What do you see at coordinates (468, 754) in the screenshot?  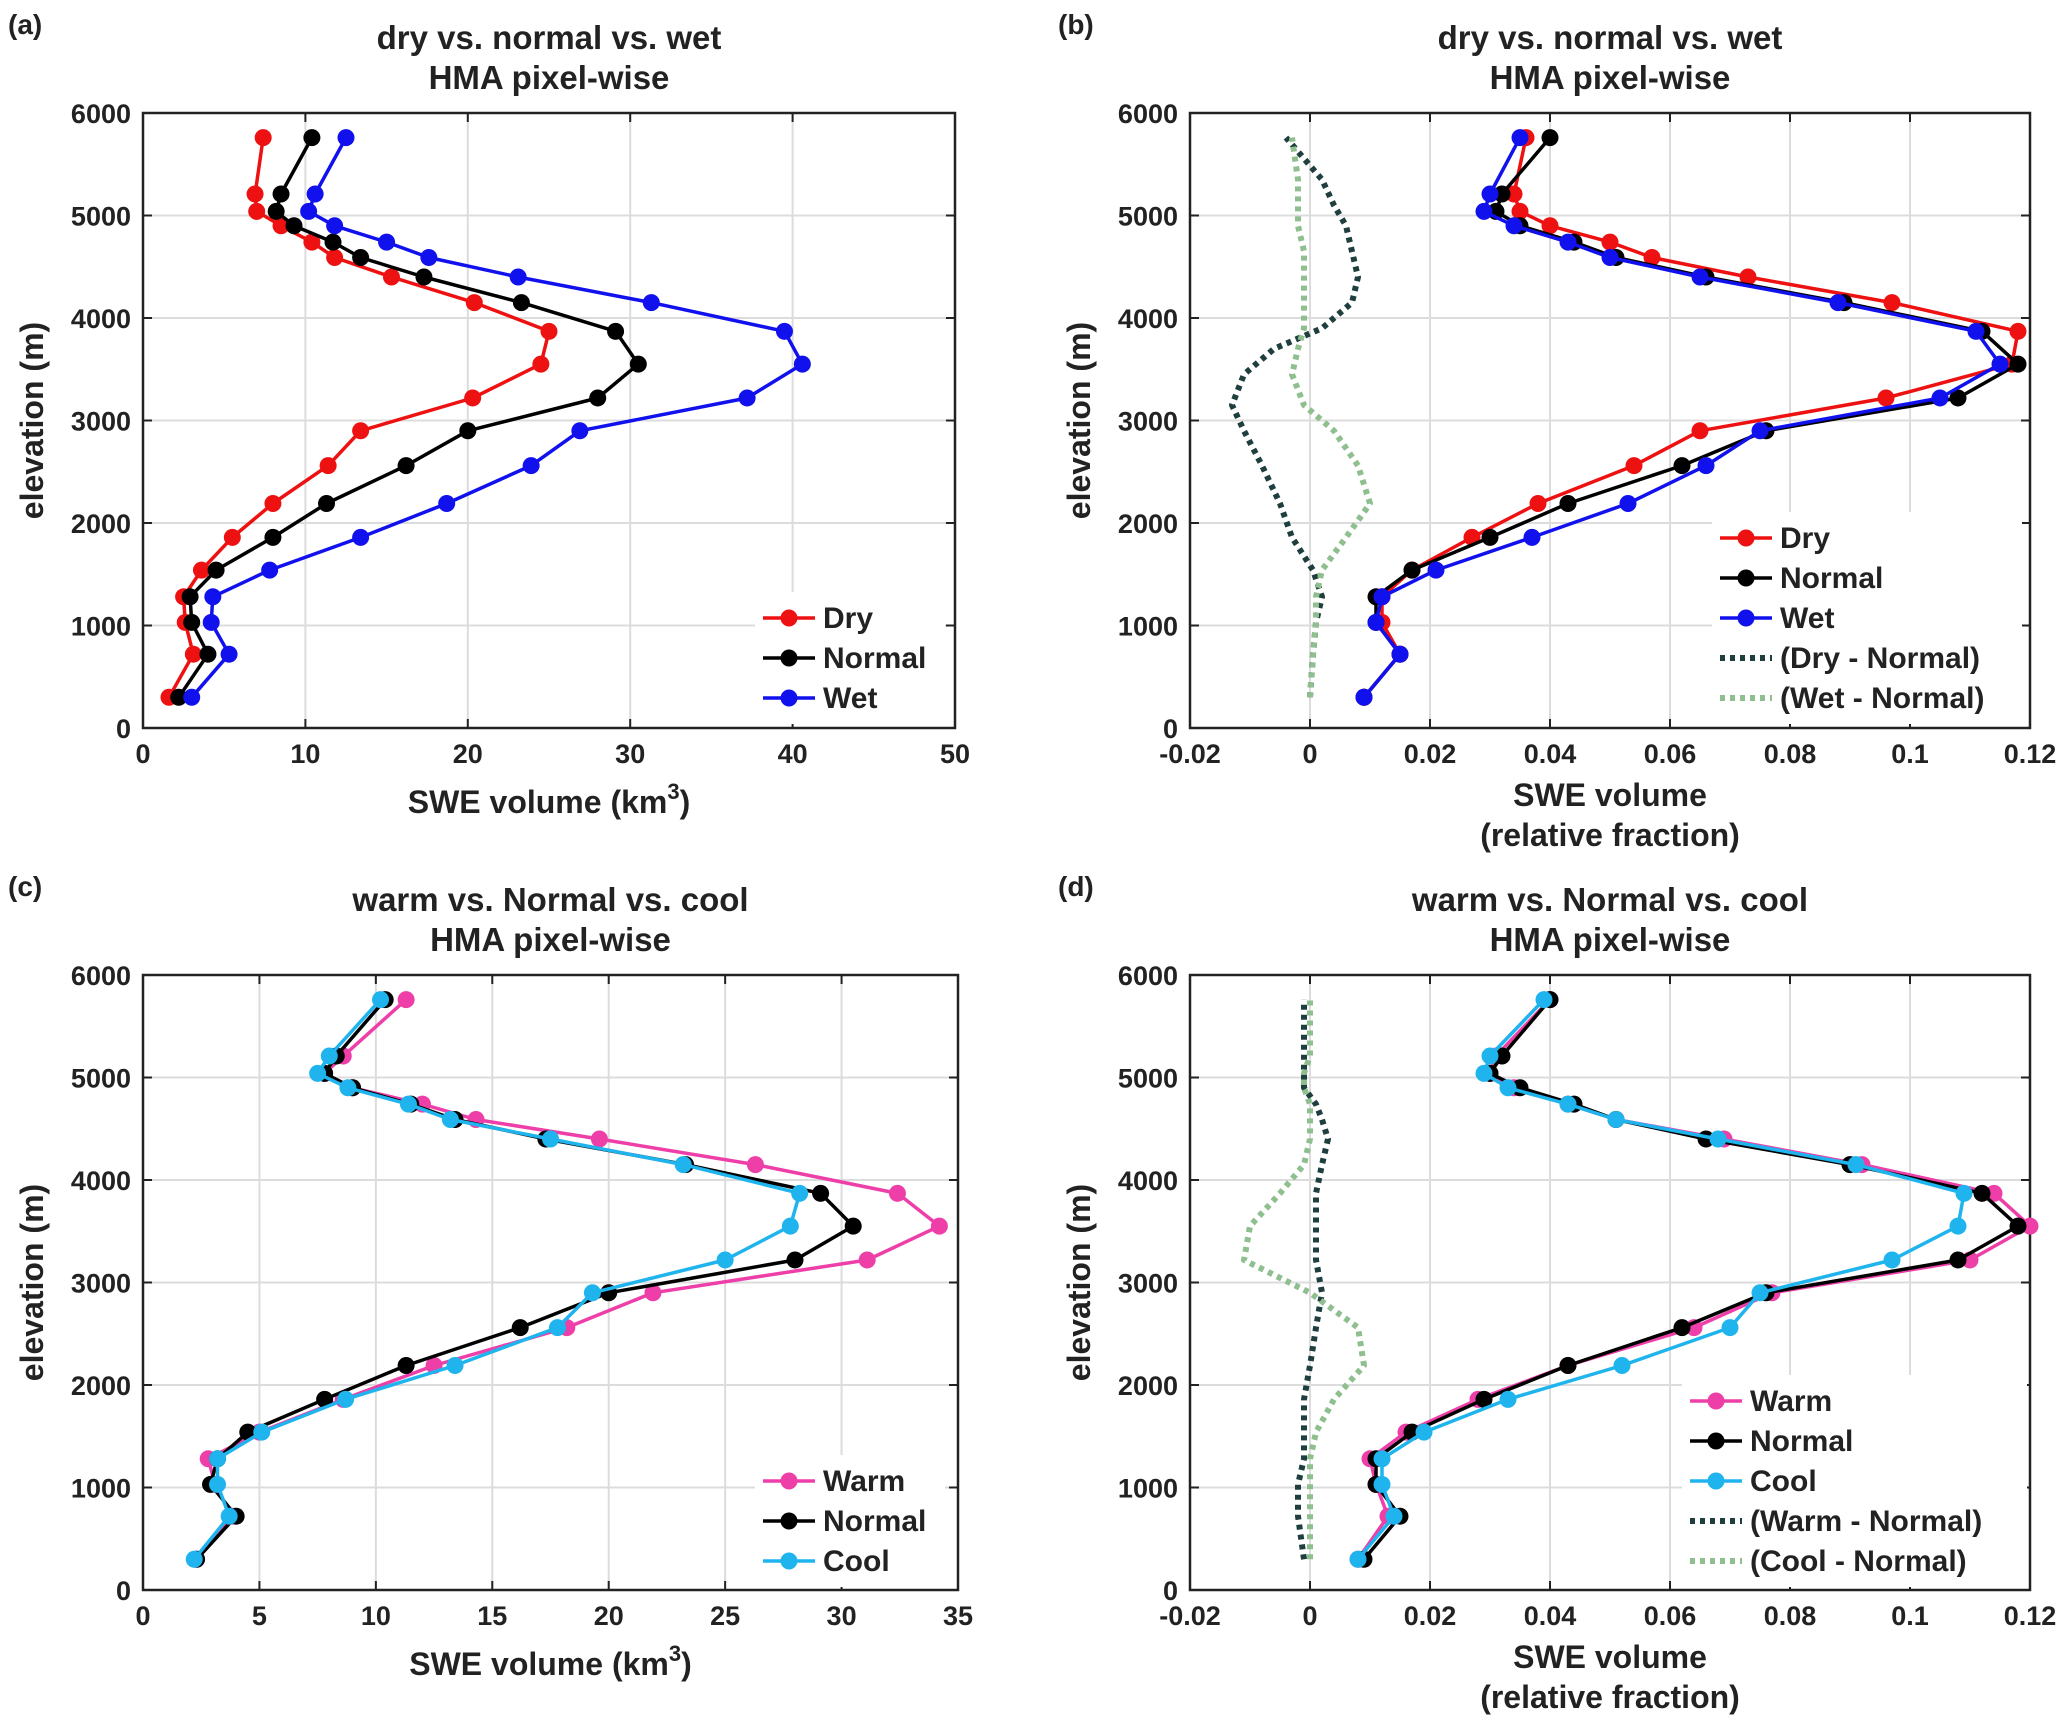 I see `x-tick-label: 20` at bounding box center [468, 754].